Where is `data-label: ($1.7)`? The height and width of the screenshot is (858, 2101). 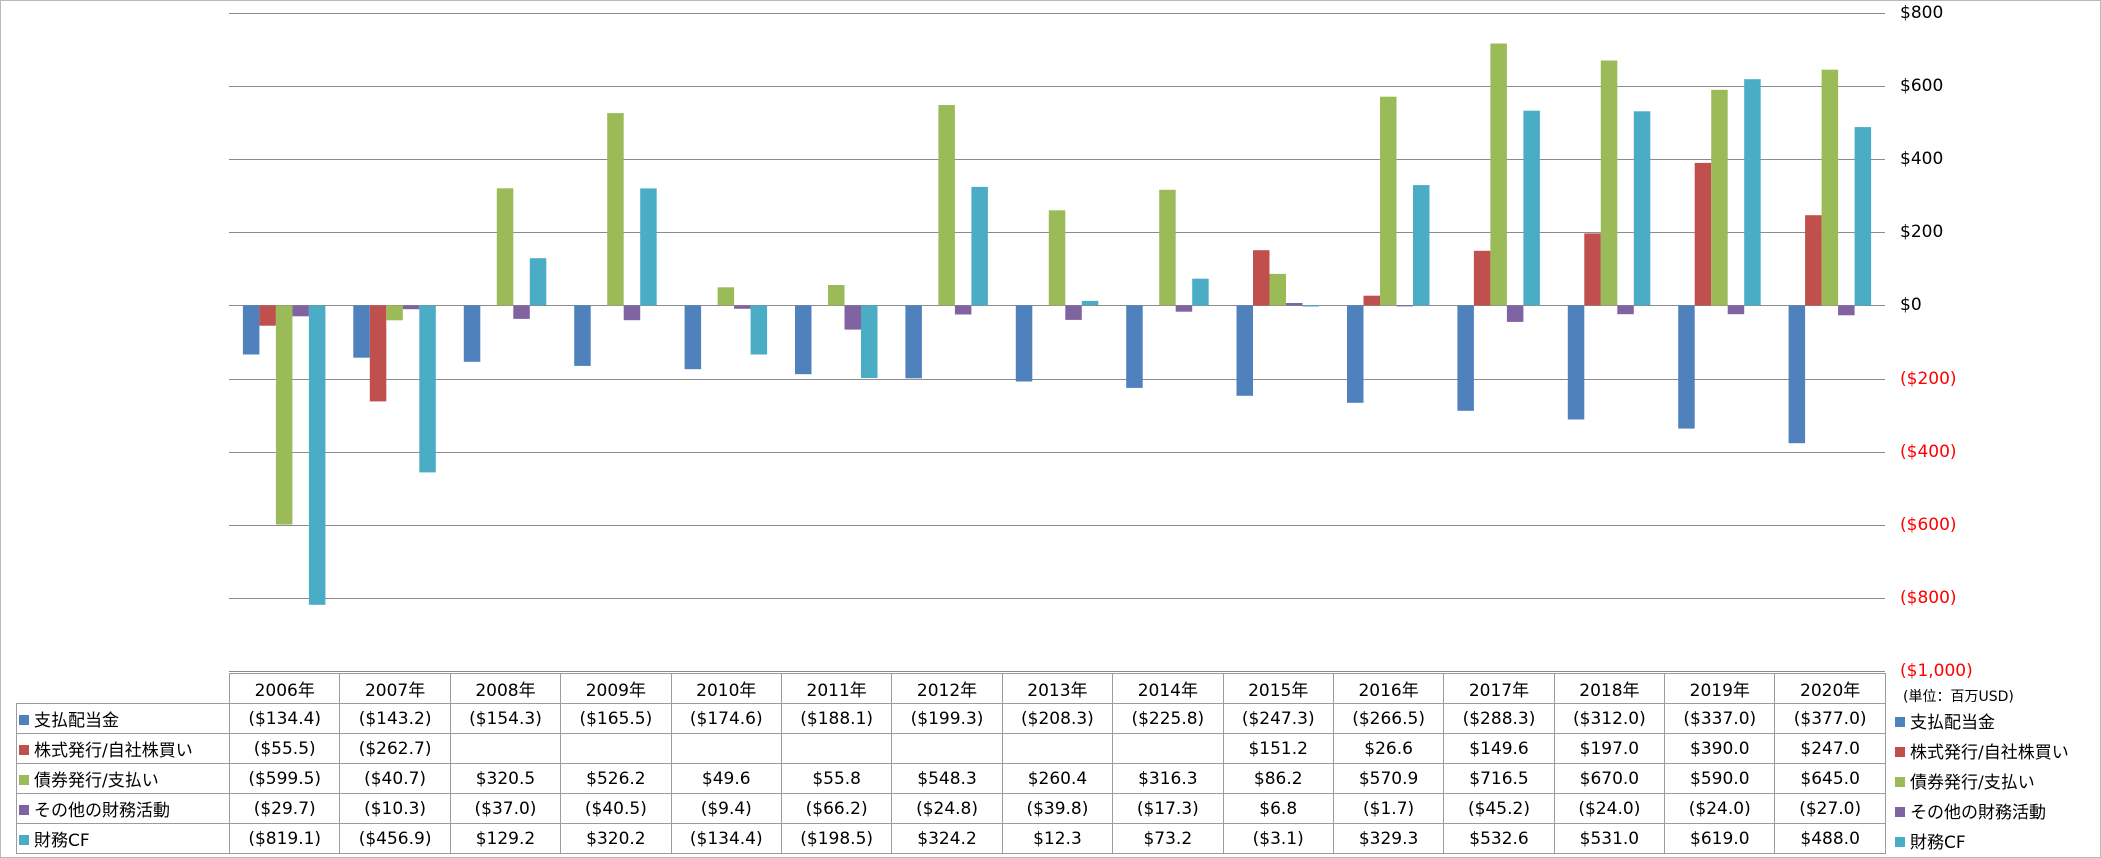
data-label: ($1.7) is located at coordinates (1388, 808).